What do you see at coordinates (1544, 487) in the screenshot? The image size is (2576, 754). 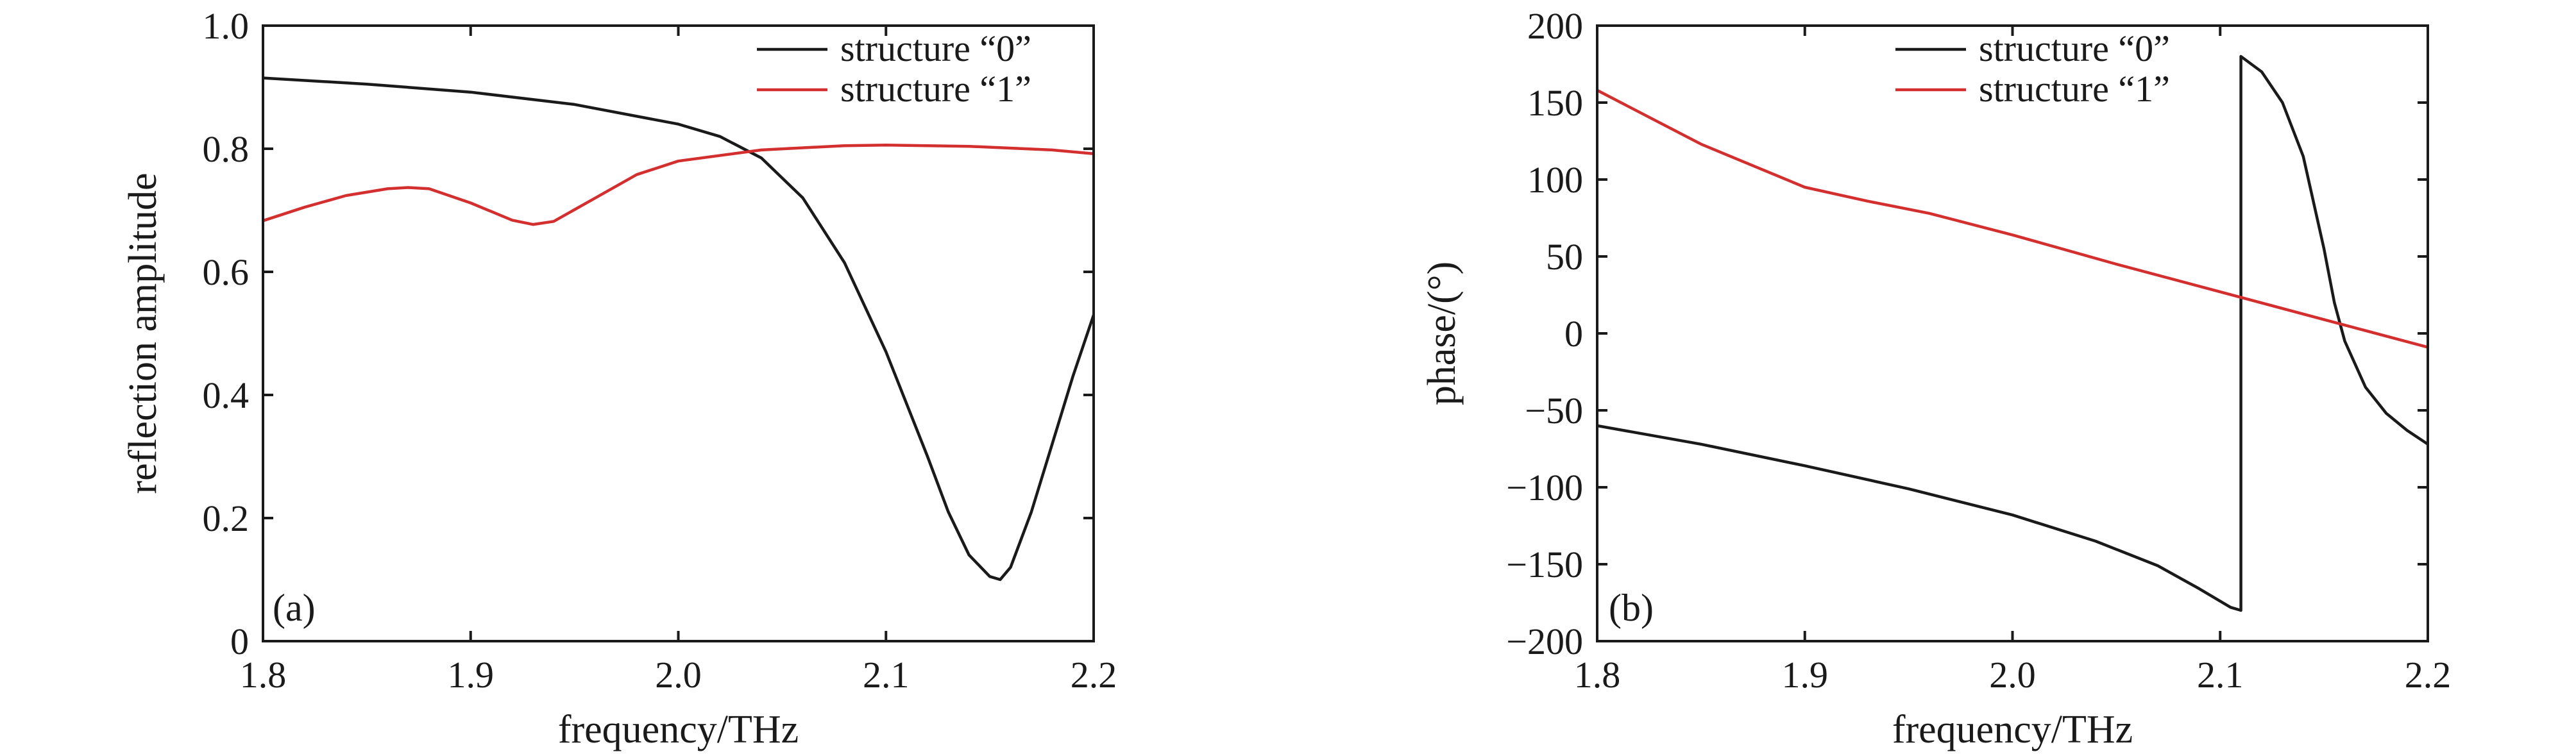 I see `y-tick-label: −100` at bounding box center [1544, 487].